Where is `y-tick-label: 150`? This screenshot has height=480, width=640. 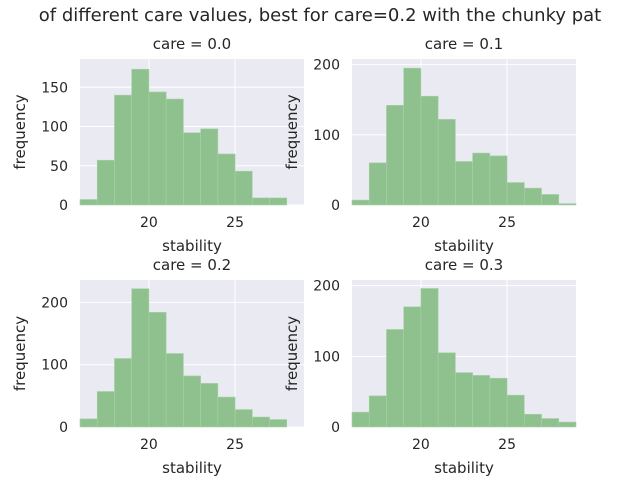 y-tick-label: 150 is located at coordinates (54, 88).